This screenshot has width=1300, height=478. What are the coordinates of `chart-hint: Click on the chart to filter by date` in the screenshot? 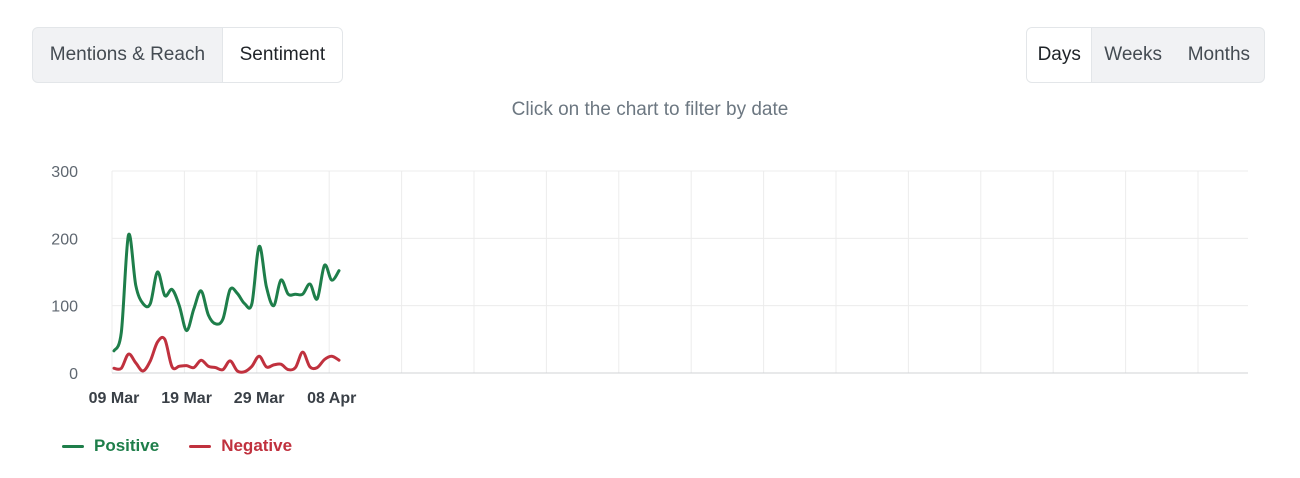 It's located at (650, 109).